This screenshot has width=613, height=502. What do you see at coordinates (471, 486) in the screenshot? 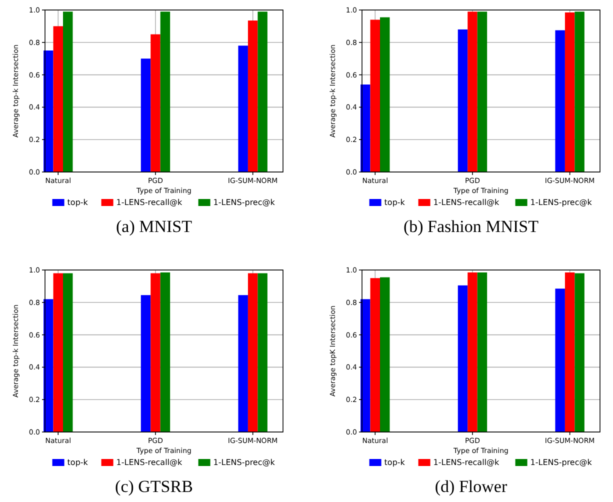
I see `text: (d) Flower` at bounding box center [471, 486].